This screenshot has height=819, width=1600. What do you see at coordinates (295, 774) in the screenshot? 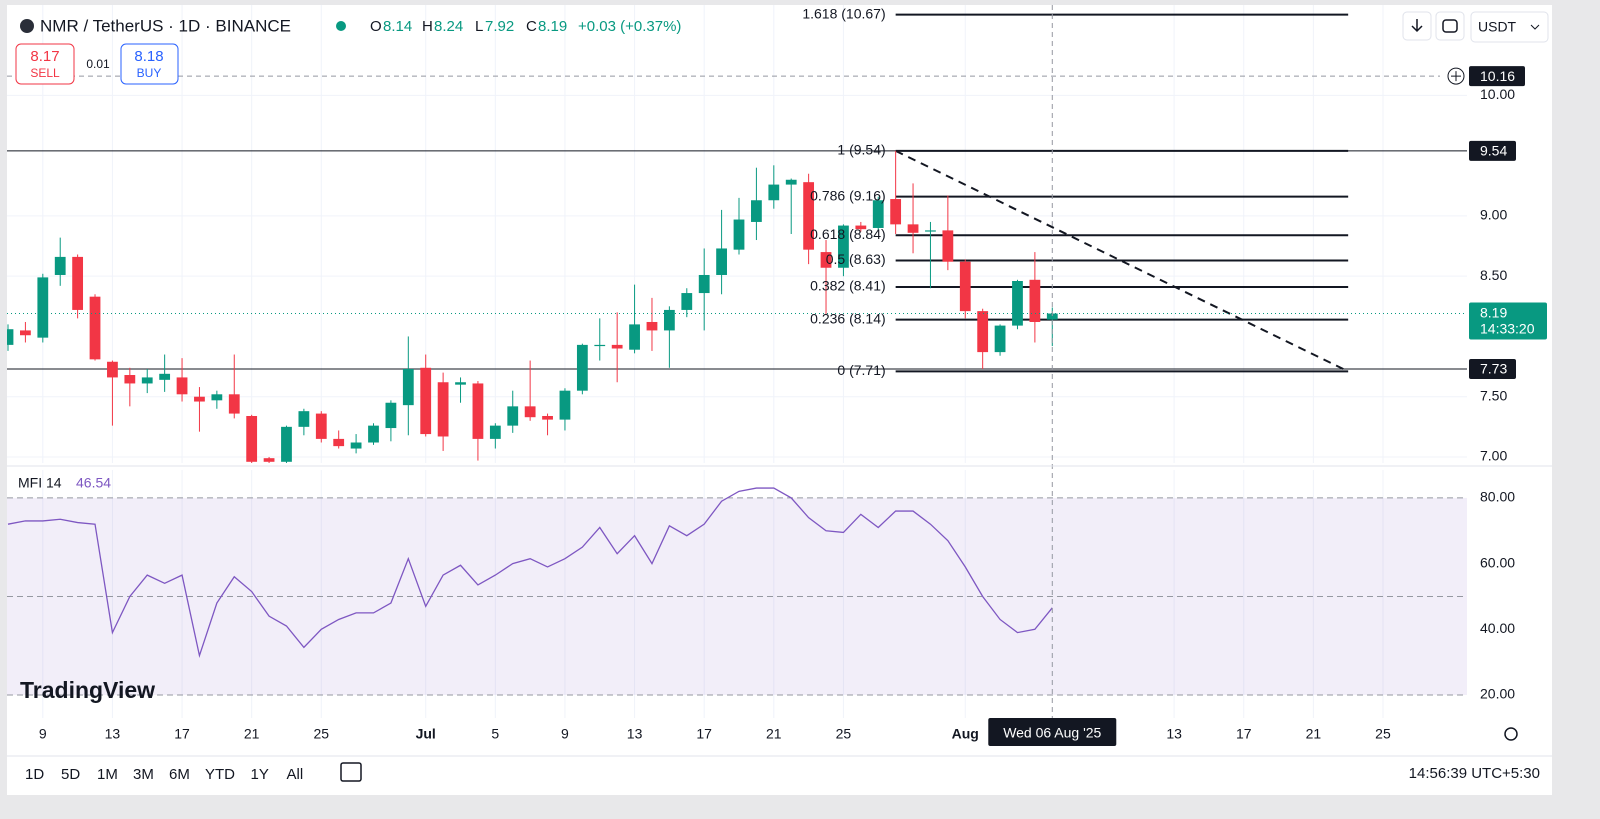
I see `timeframe-button: All` at bounding box center [295, 774].